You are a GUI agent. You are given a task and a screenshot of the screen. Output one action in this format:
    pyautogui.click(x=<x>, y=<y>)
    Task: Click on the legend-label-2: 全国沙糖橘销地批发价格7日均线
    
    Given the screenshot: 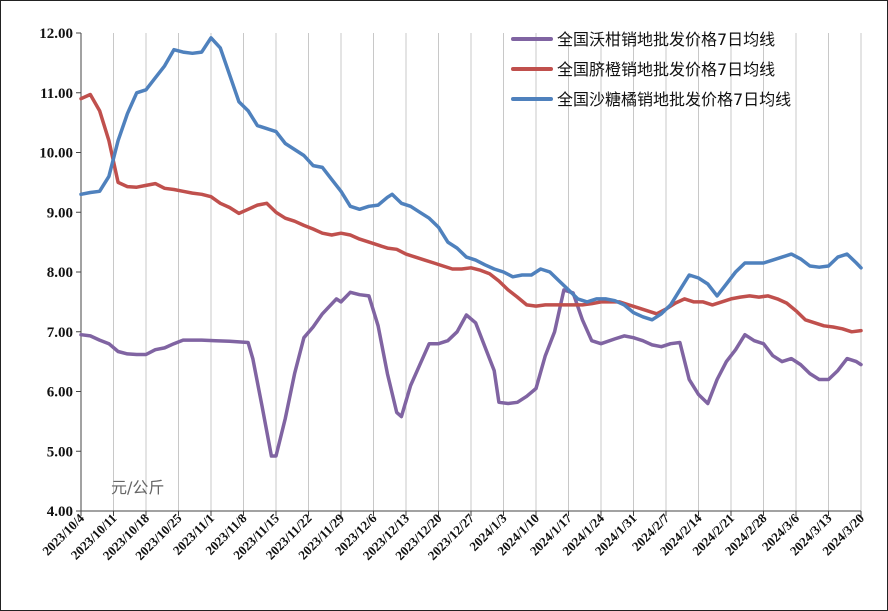 What is the action you would take?
    pyautogui.click(x=674, y=99)
    